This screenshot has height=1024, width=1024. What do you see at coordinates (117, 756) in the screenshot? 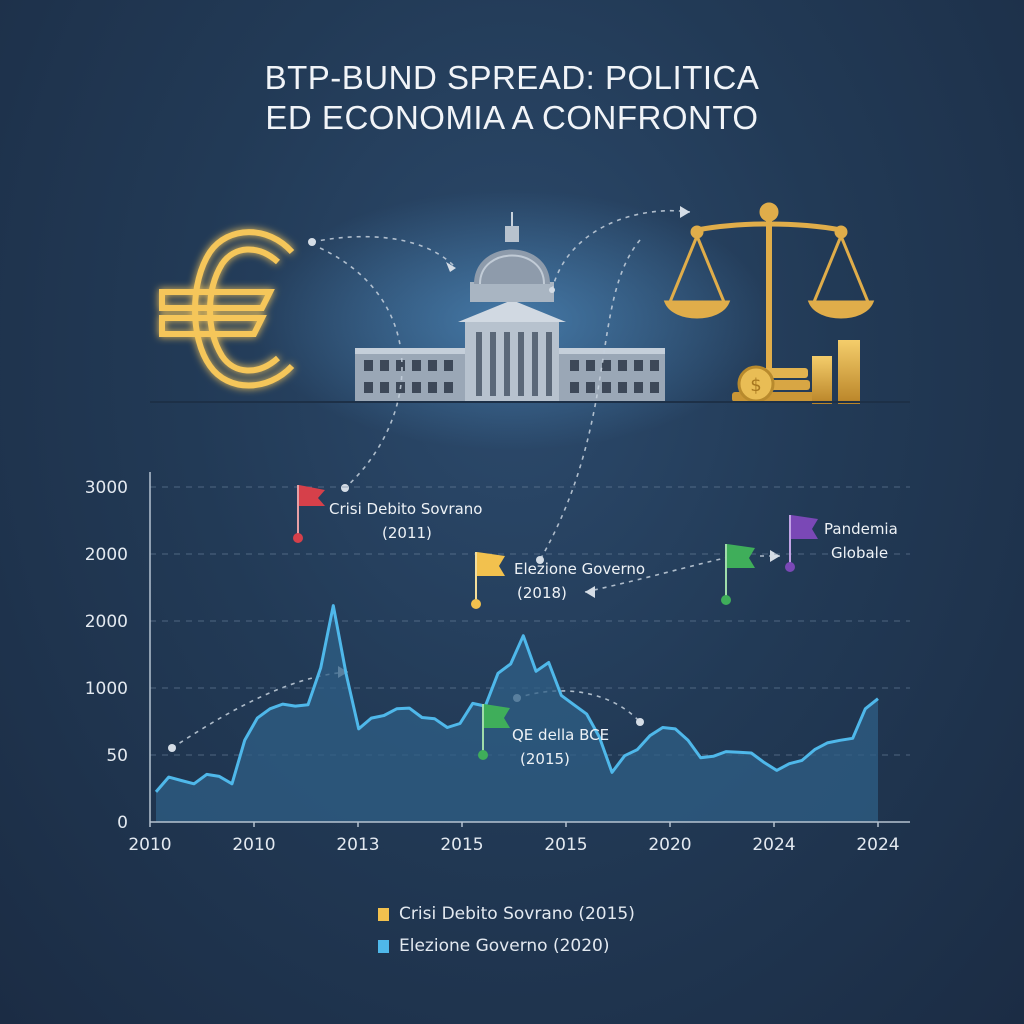
I see `y-tick-label: 50` at bounding box center [117, 756].